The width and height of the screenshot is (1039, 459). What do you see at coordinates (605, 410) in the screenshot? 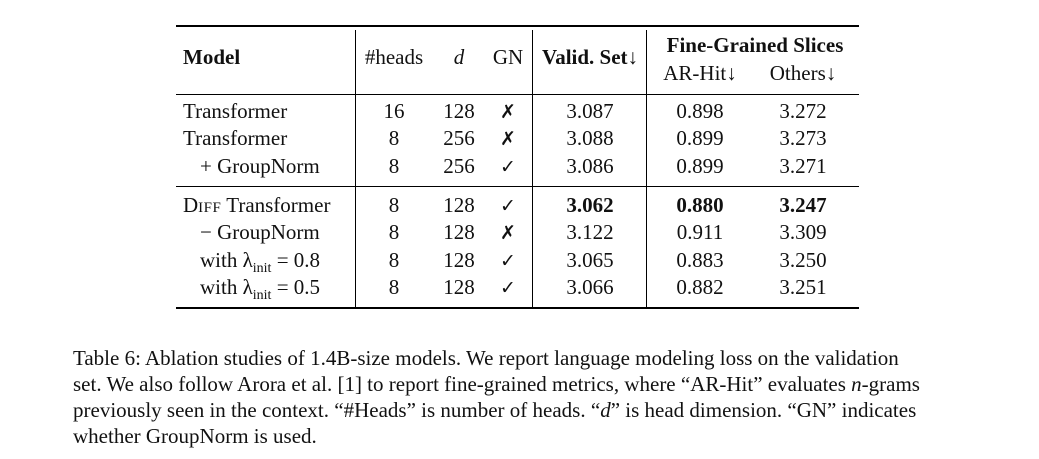
I see `caption-math-d: d` at bounding box center [605, 410].